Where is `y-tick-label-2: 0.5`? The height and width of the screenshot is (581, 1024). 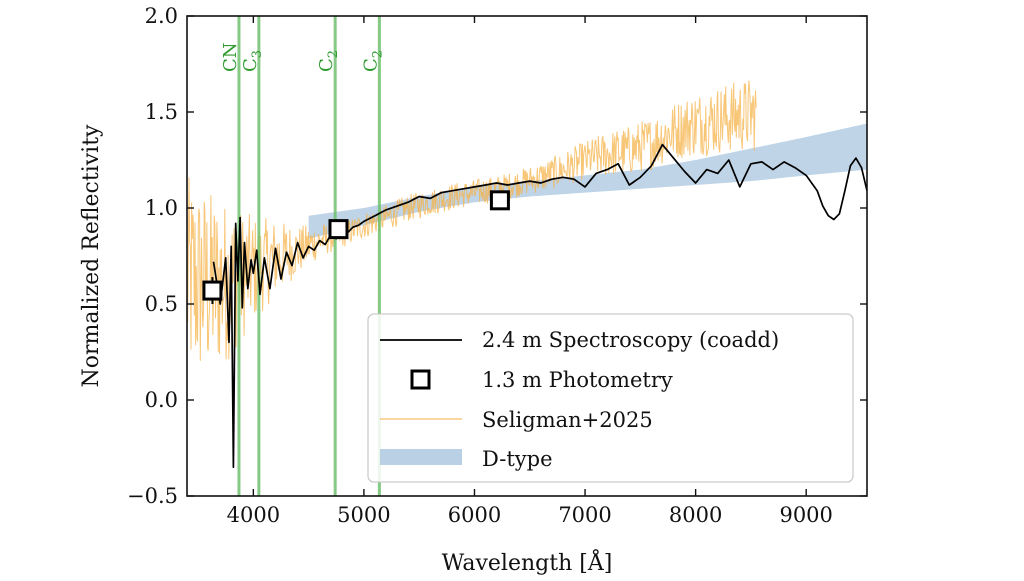 y-tick-label-2: 0.5 is located at coordinates (161, 304).